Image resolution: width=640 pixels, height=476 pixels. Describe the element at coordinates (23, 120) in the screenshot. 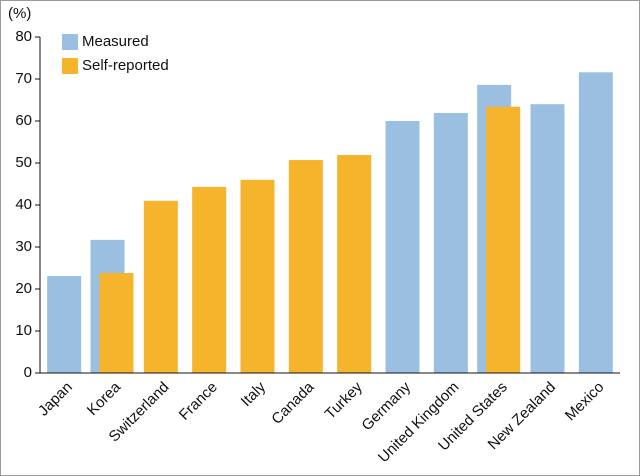

I see `y-tick-label: 60` at that location.